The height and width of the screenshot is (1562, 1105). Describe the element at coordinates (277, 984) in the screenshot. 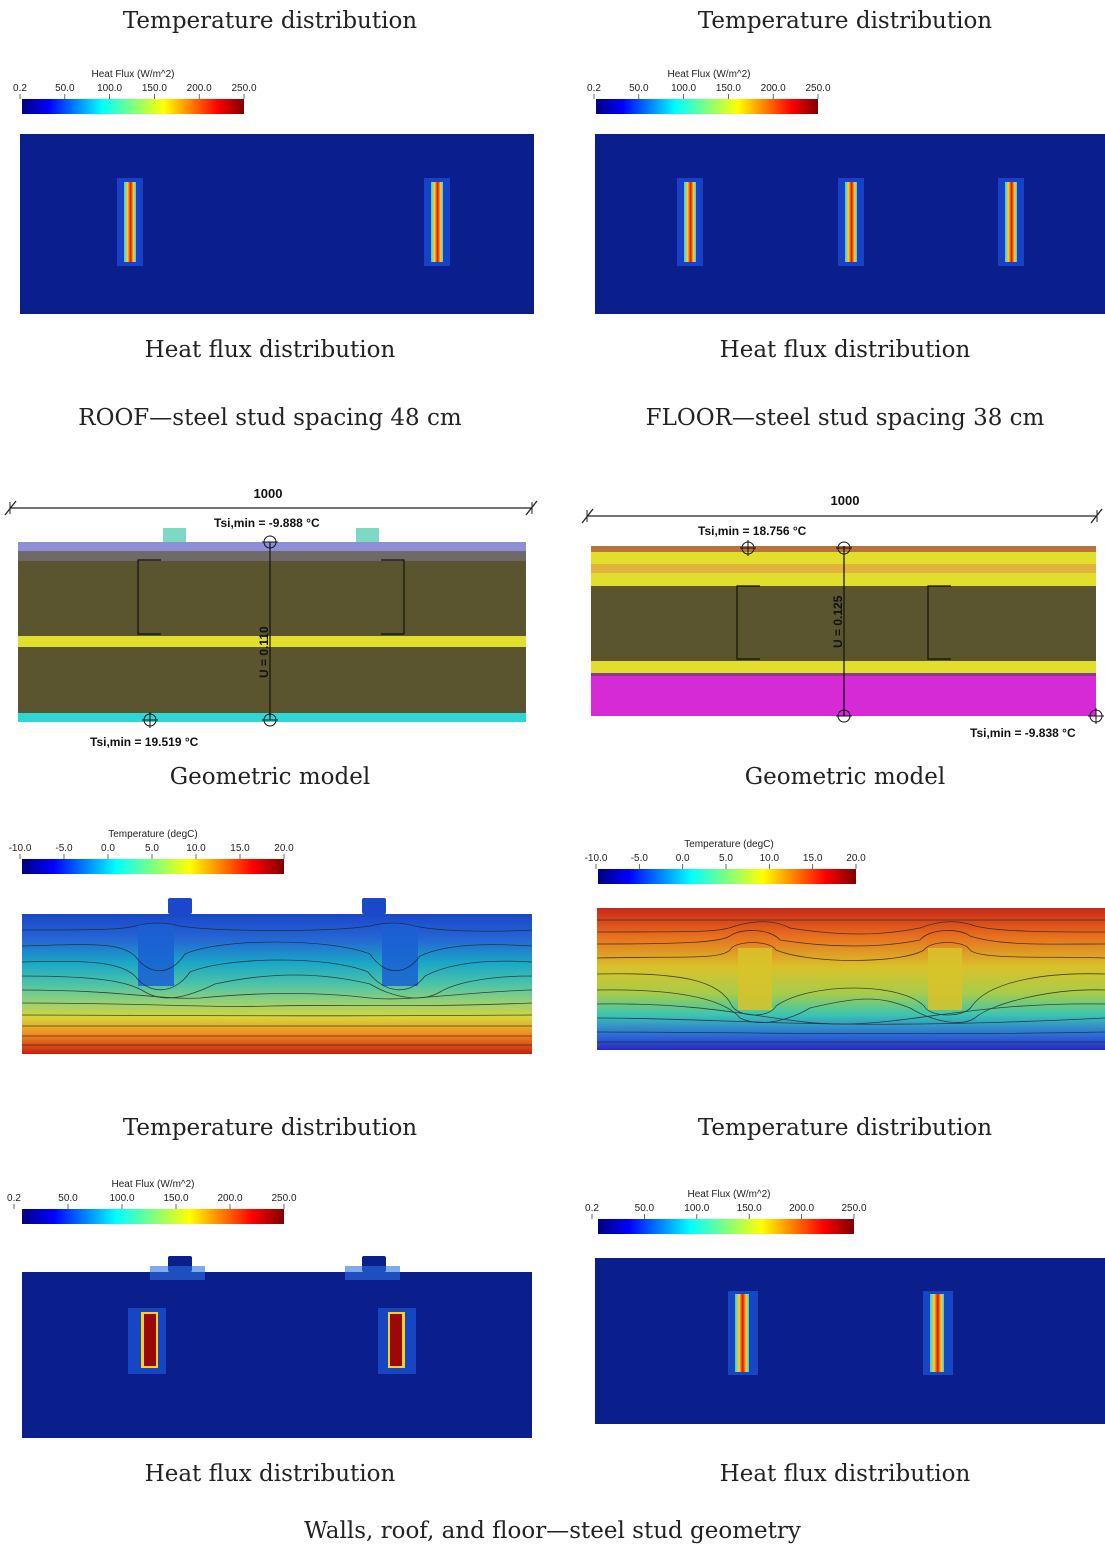

I see `temperature-field` at that location.